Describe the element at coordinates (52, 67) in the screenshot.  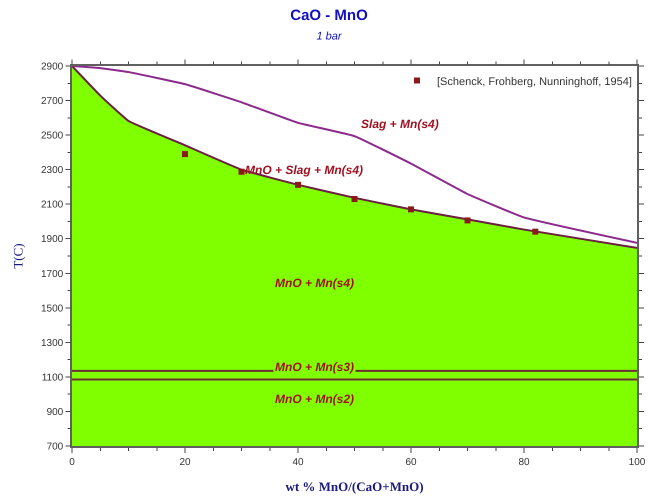
I see `y-tick-label: 2900` at that location.